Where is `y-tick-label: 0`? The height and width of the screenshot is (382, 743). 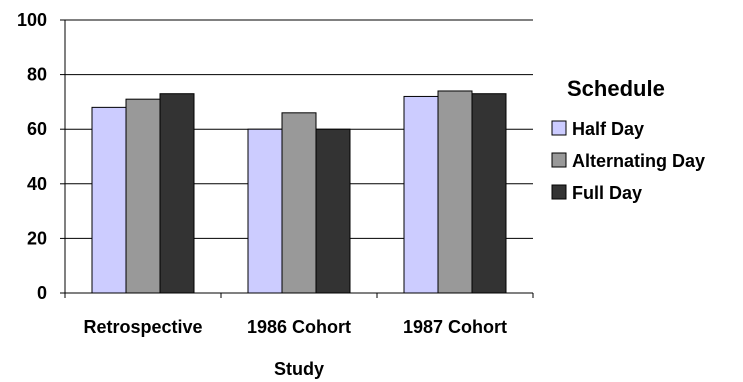 y-tick-label: 0 is located at coordinates (42, 293).